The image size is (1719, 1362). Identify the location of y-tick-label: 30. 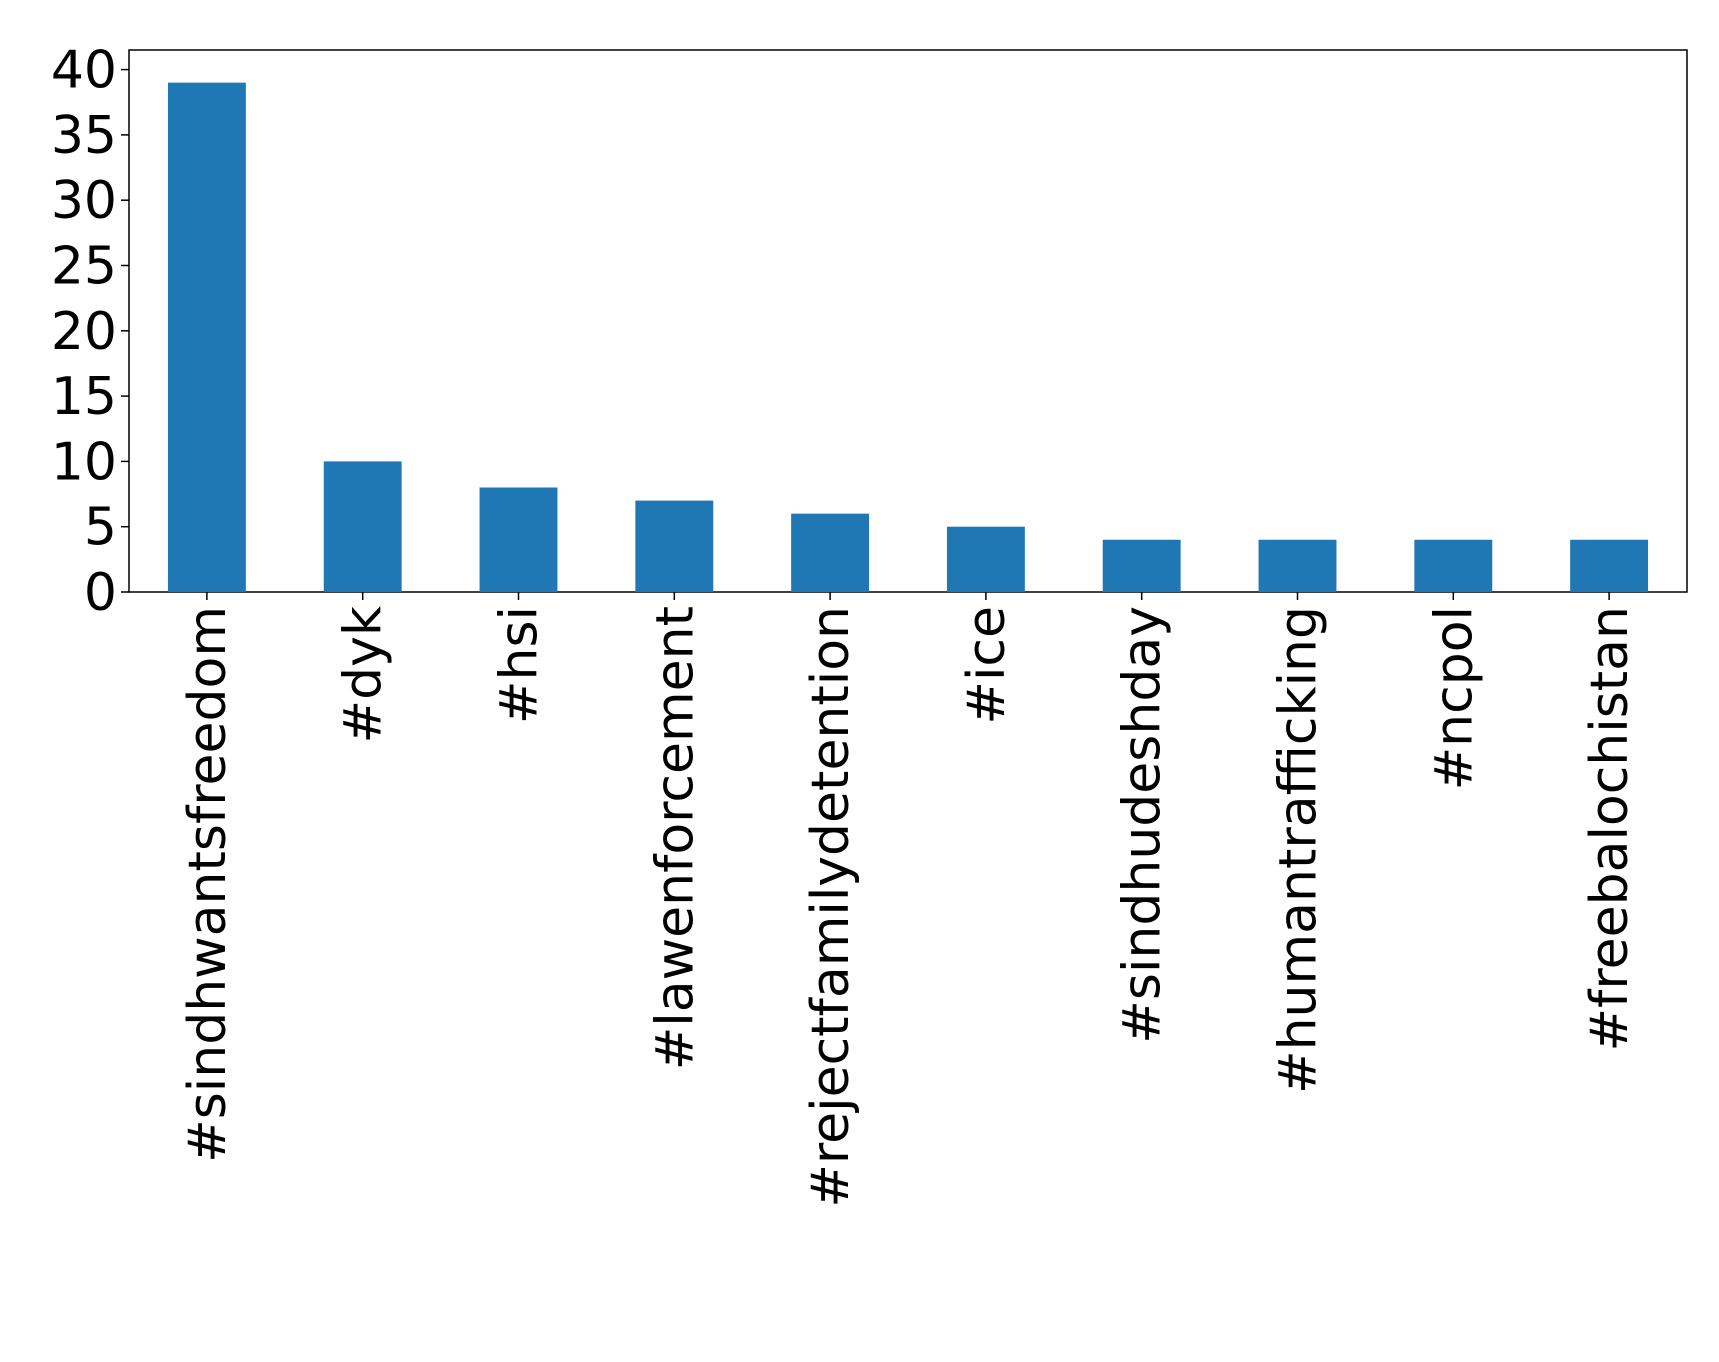
(84, 201).